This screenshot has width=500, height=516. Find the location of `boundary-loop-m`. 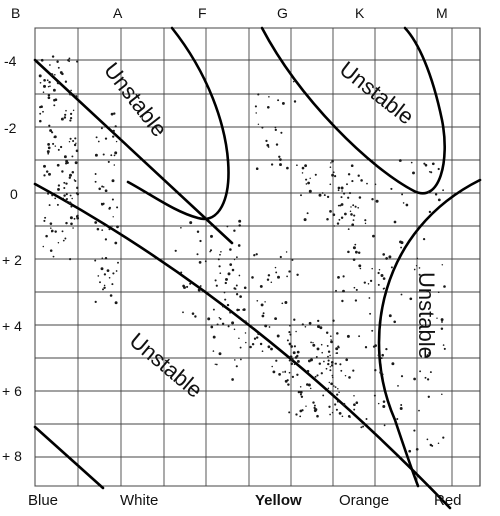

boundary-loop-m is located at coordinates (353, 110).